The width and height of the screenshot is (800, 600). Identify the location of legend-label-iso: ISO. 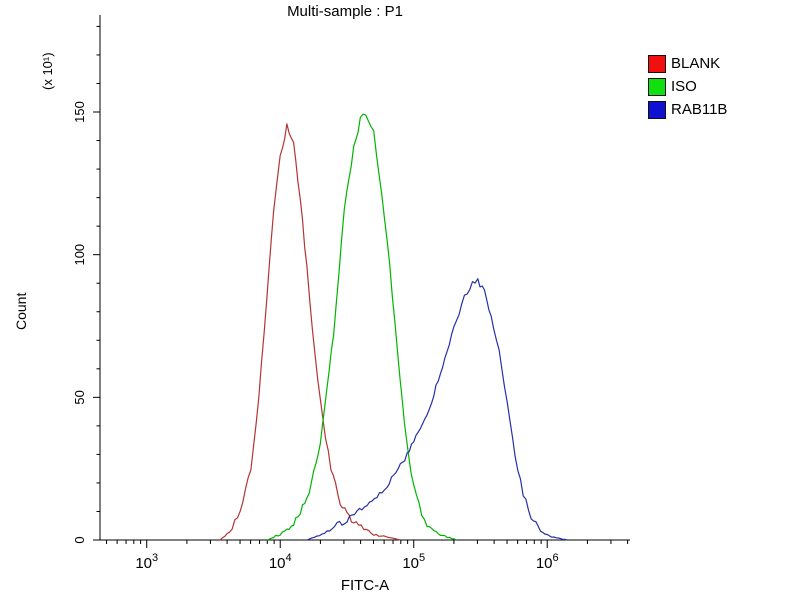
(684, 86).